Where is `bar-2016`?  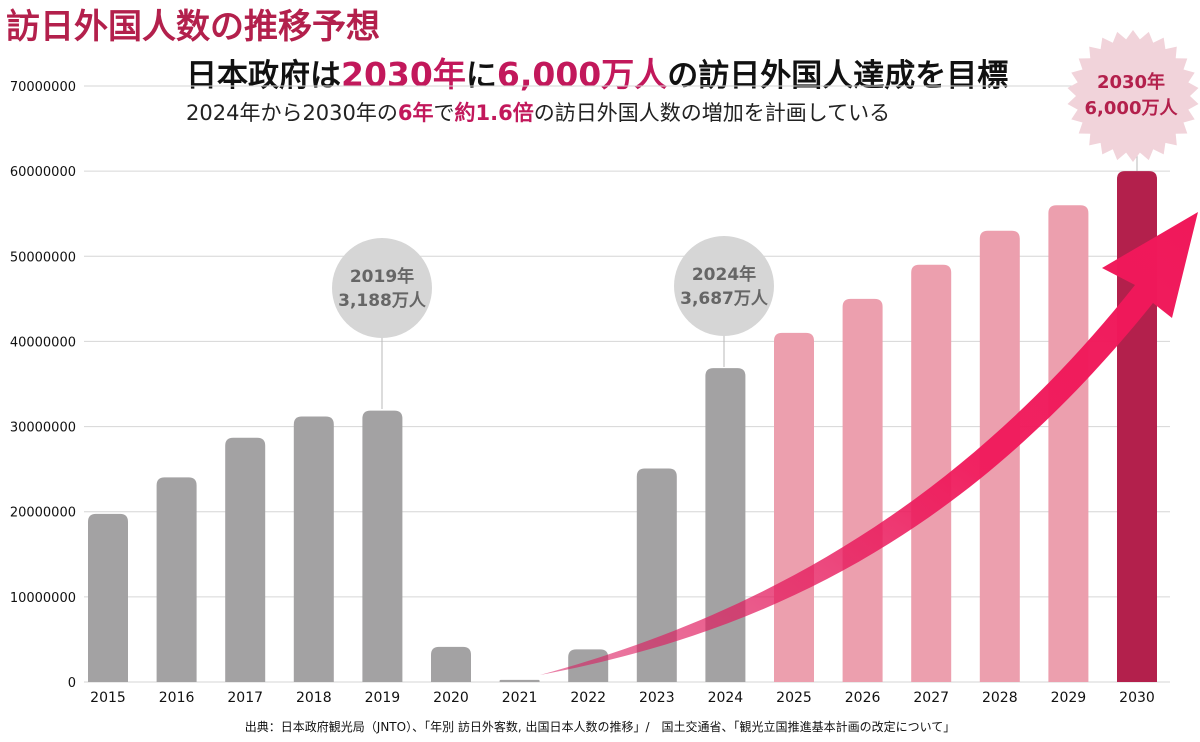 bar-2016 is located at coordinates (176, 579).